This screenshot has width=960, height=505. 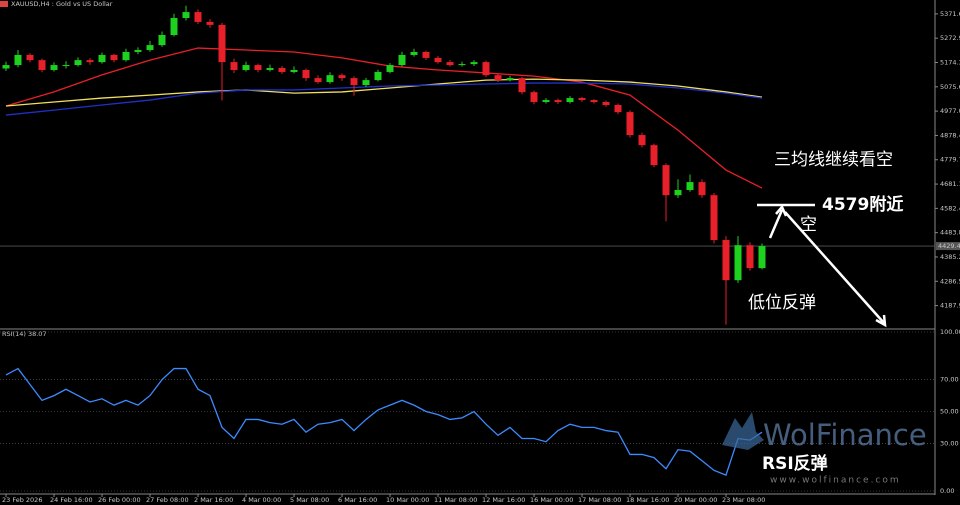 I want to click on y-tick-label: 4779.76, so click(x=950, y=160).